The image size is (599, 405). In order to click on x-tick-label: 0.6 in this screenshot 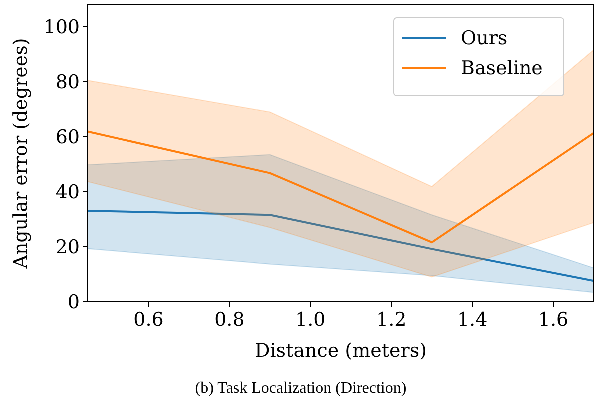, I will do `click(149, 320)`.